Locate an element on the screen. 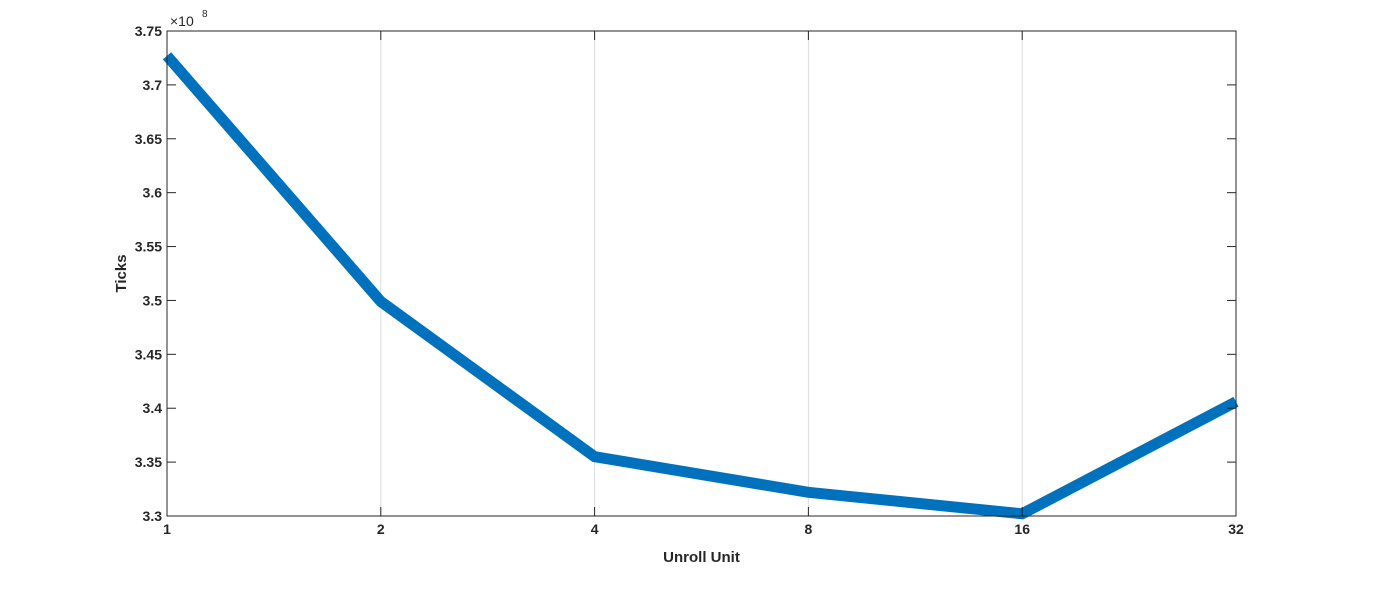  x-tick-labels: 1 2 4 8 16 32 is located at coordinates (703, 529).